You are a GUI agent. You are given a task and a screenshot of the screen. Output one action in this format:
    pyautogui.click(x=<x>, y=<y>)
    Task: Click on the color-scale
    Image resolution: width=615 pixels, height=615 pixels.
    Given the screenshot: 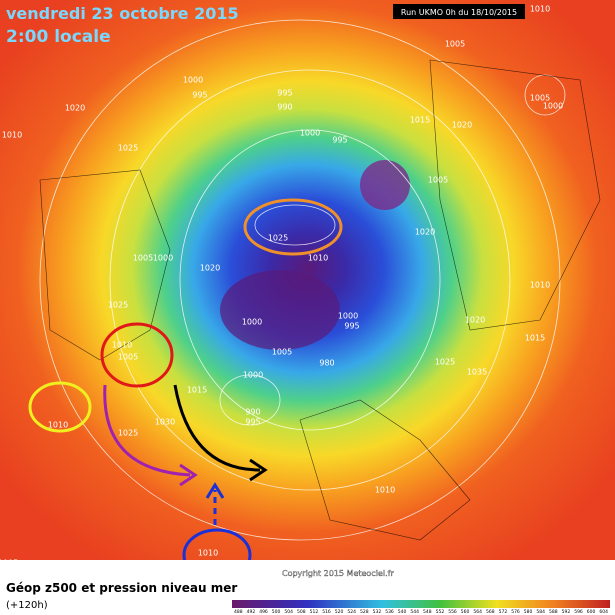 What is the action you would take?
    pyautogui.click(x=421, y=604)
    